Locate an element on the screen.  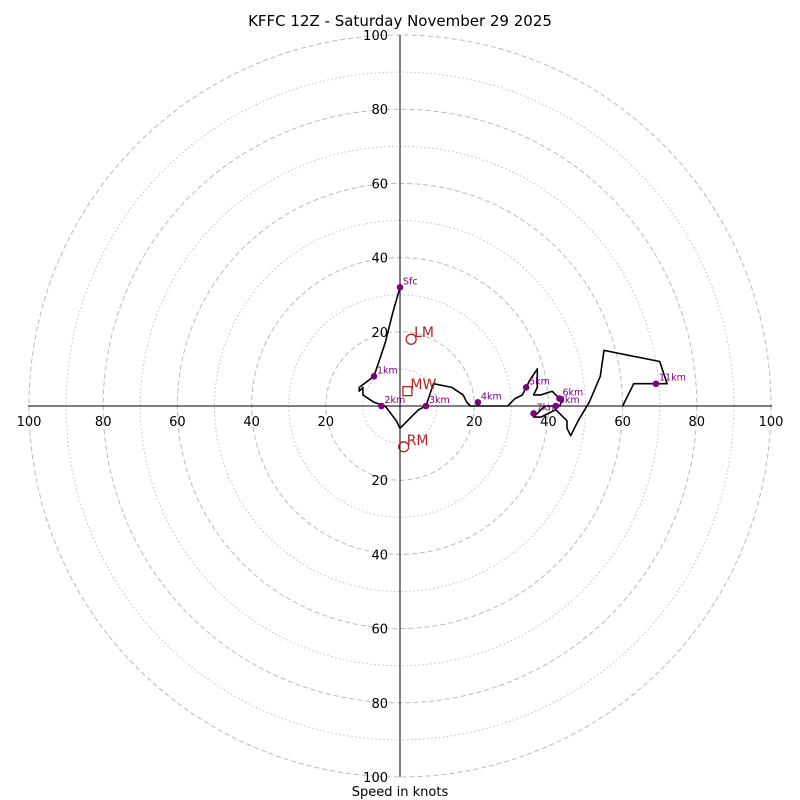
tick-label-bottom: 80 is located at coordinates (379, 704).